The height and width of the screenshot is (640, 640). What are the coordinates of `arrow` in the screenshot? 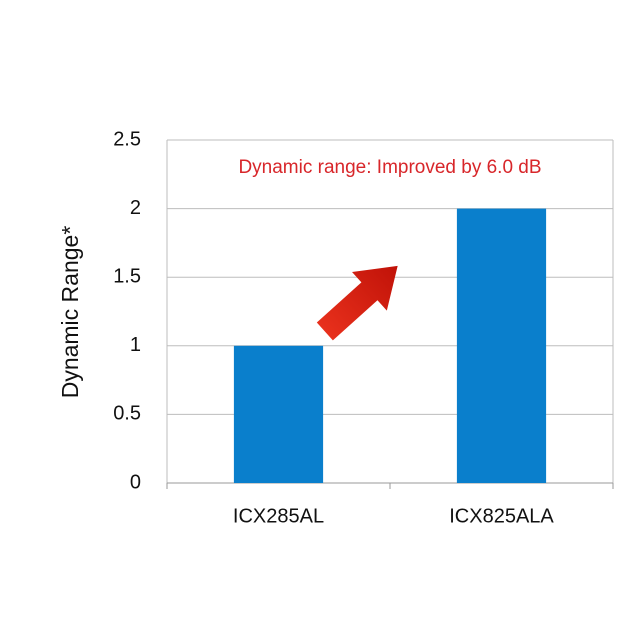 It's located at (357, 303).